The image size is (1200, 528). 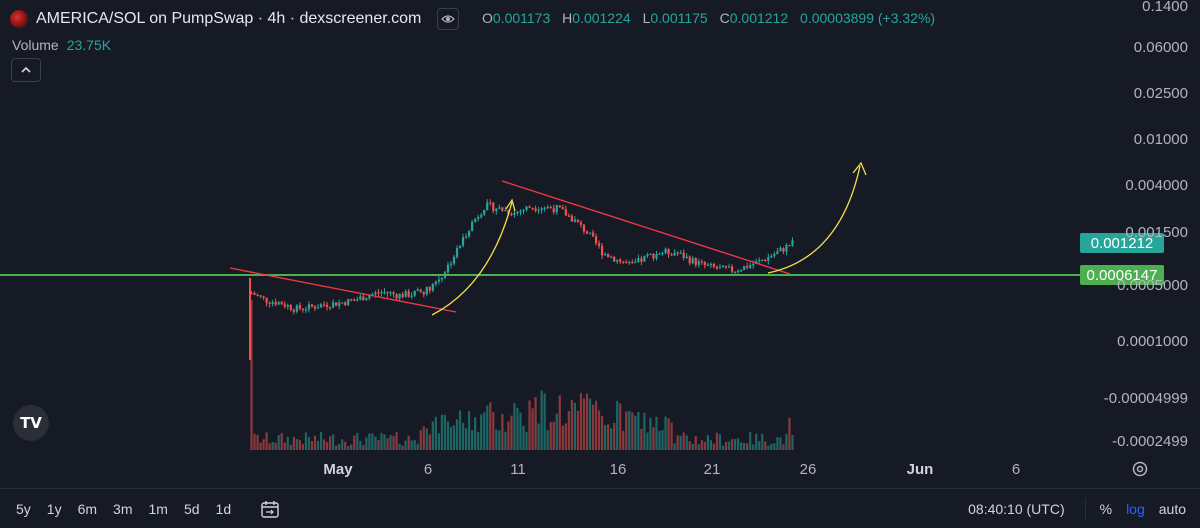 I want to click on timeframe-1y: 1y, so click(x=54, y=508).